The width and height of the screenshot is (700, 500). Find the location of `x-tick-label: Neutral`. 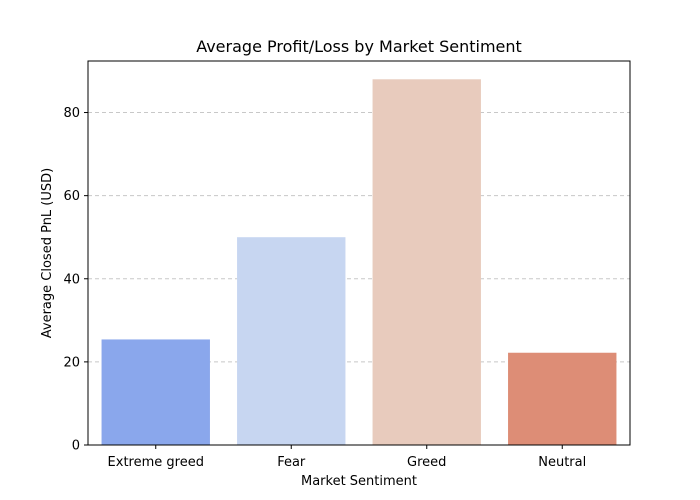

x-tick-label: Neutral is located at coordinates (562, 462).